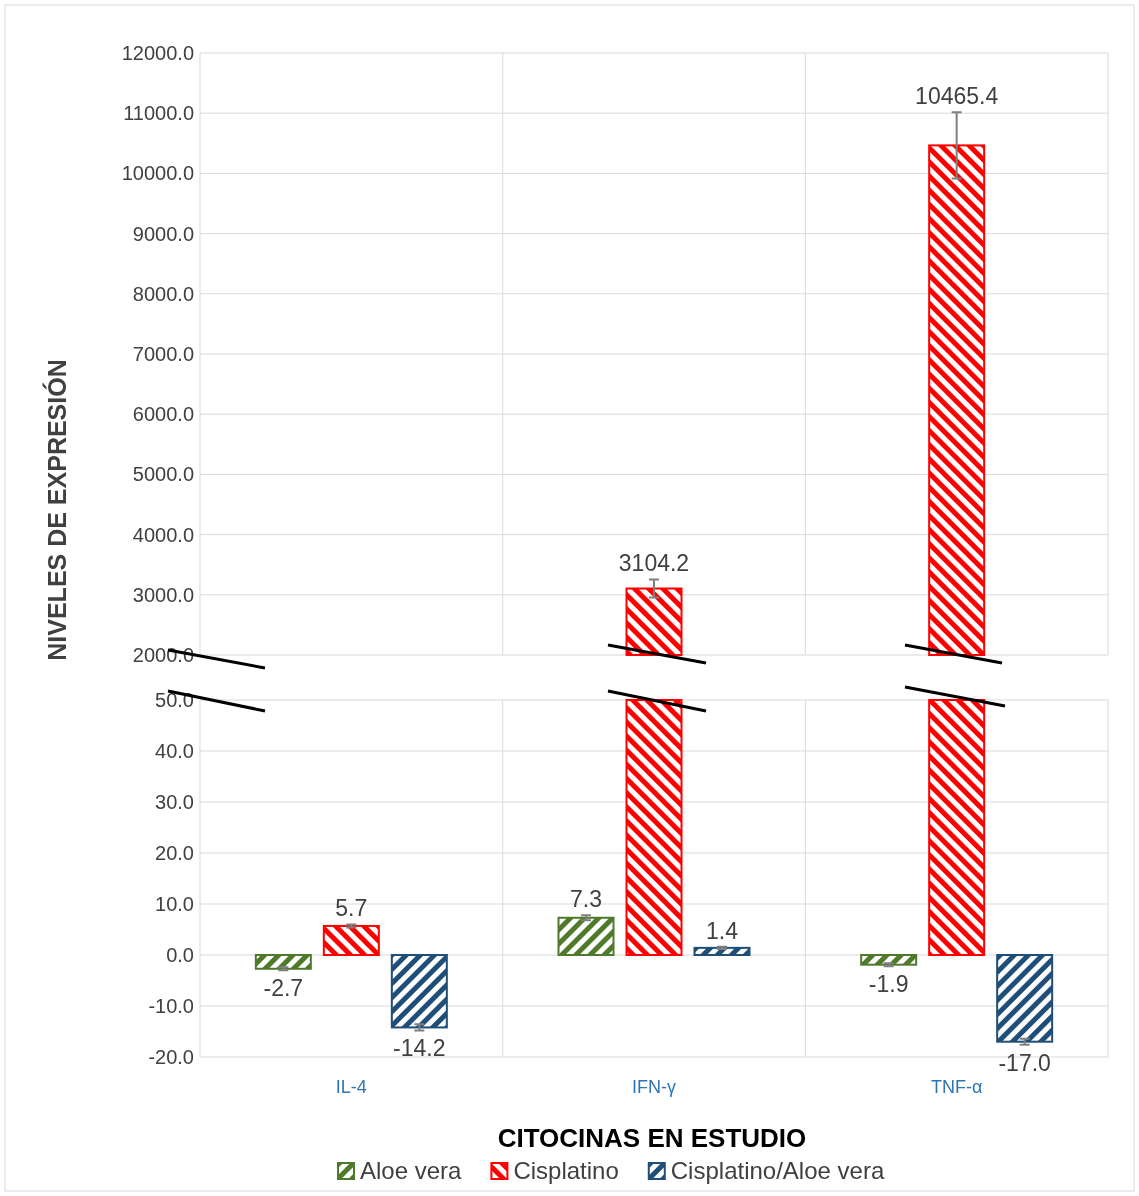  What do you see at coordinates (1024, 1062) in the screenshot?
I see `data-label: -17.0` at bounding box center [1024, 1062].